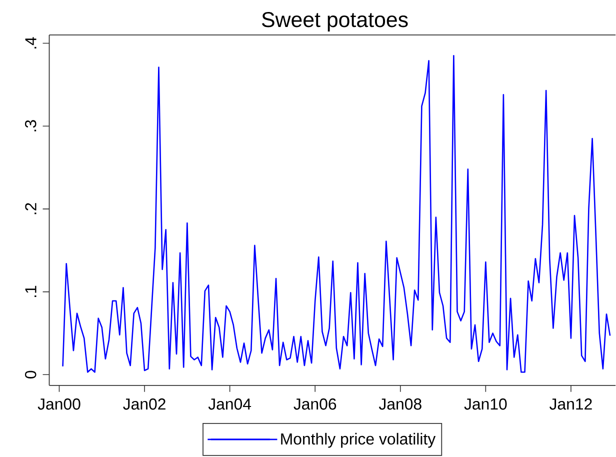 This screenshot has width=616, height=457. Describe the element at coordinates (30, 43) in the screenshot. I see `y-tick-label: .4` at that location.